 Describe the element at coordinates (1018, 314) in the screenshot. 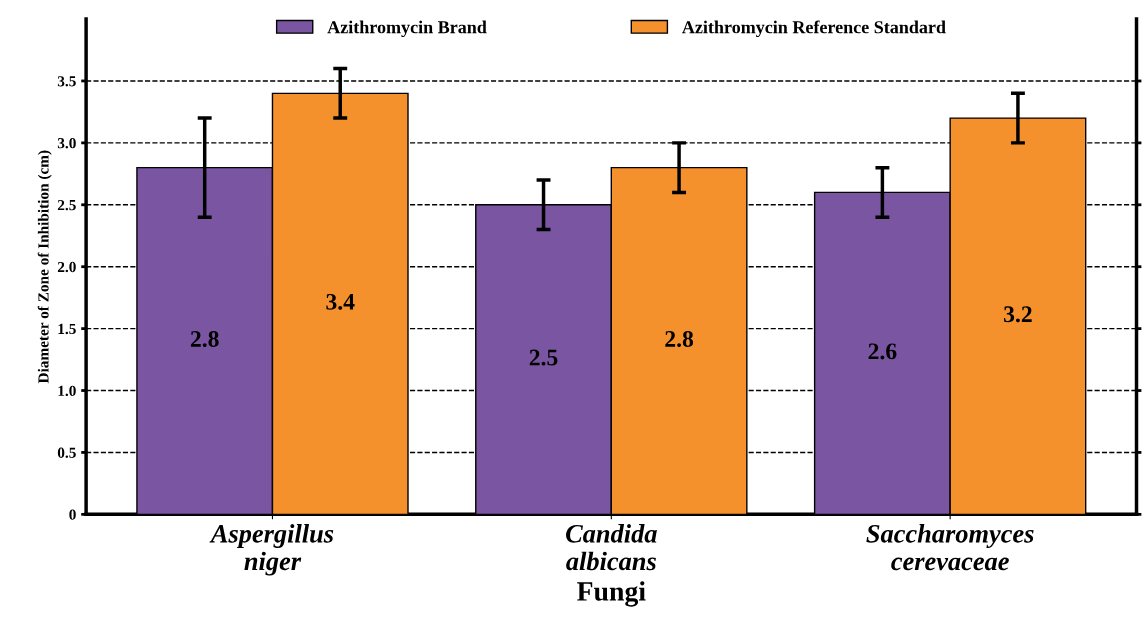

I see `data-label: 3.2` at that location.